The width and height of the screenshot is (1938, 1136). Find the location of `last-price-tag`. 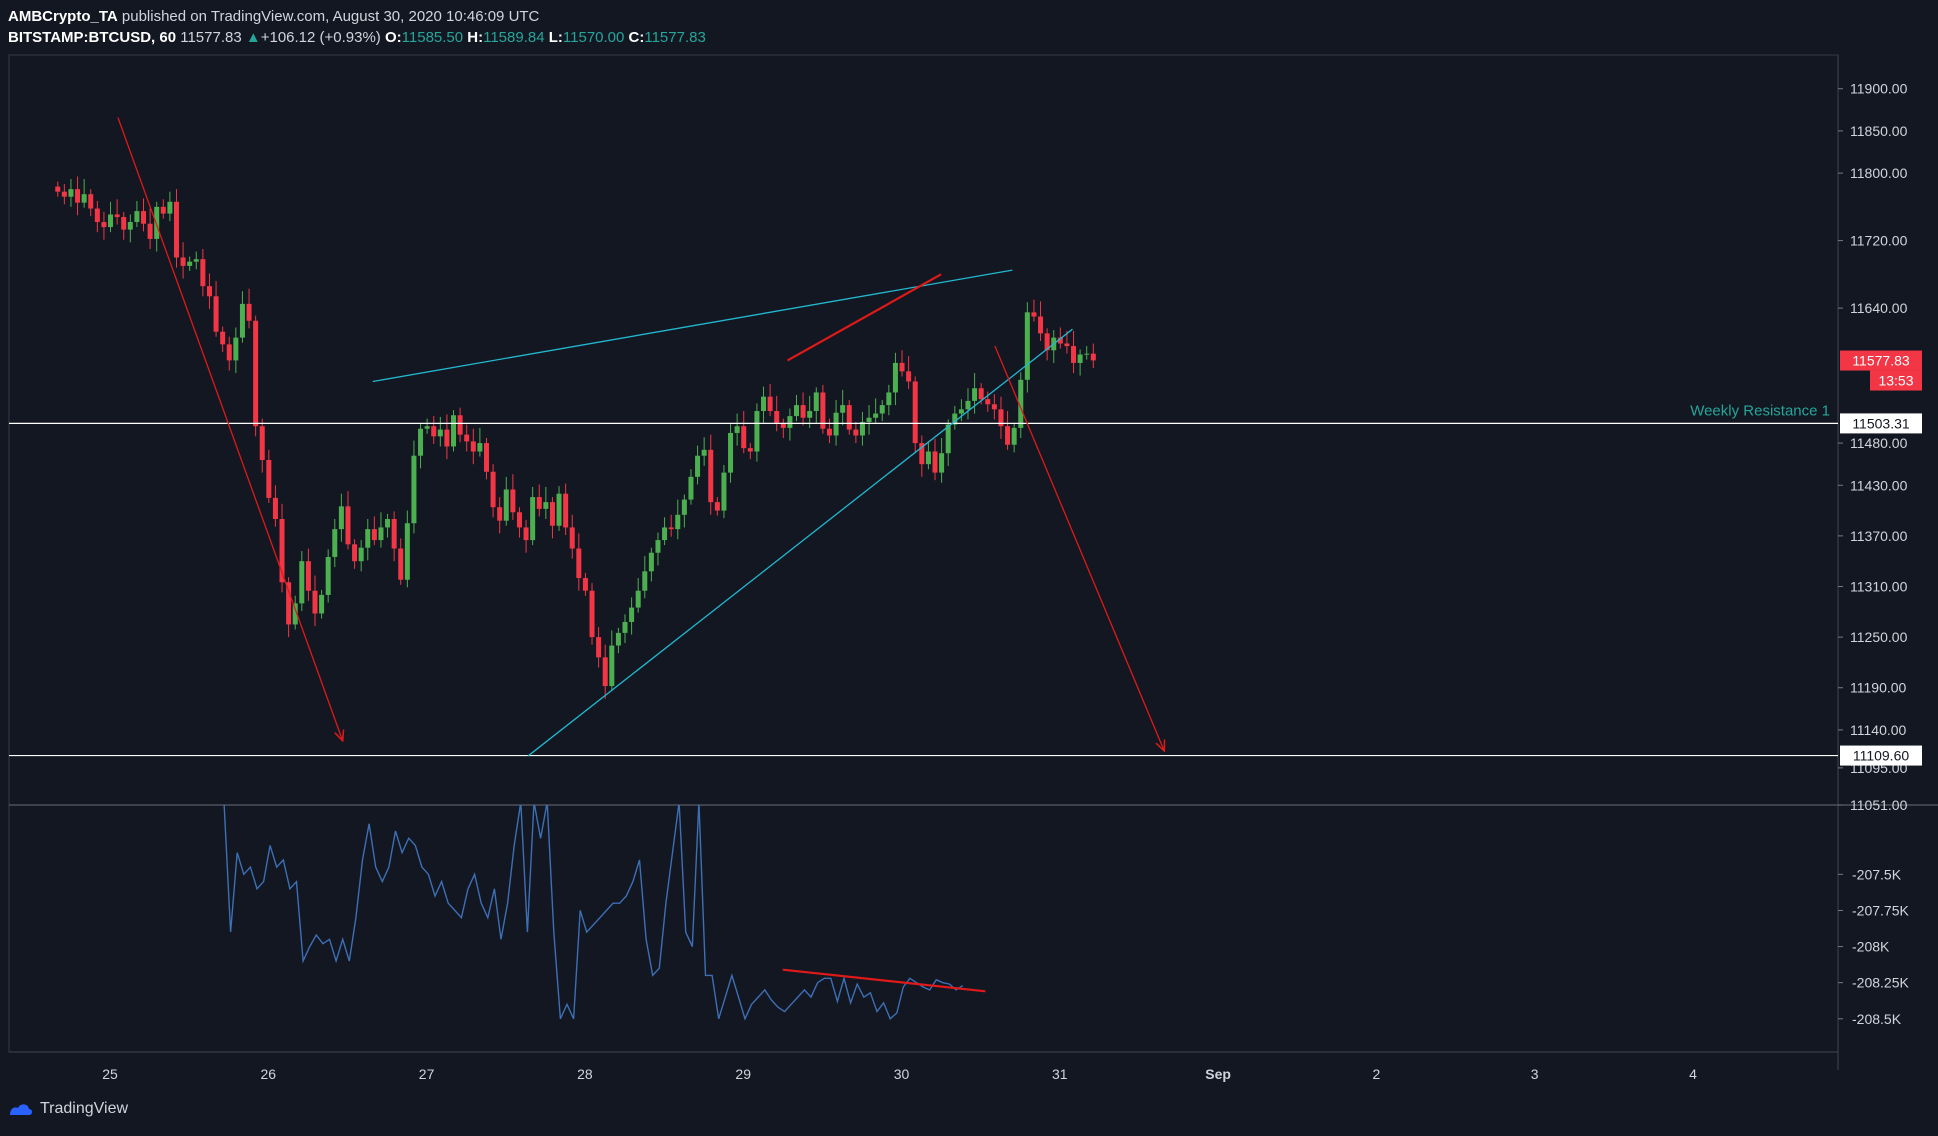

last-price-tag is located at coordinates (1881, 360).